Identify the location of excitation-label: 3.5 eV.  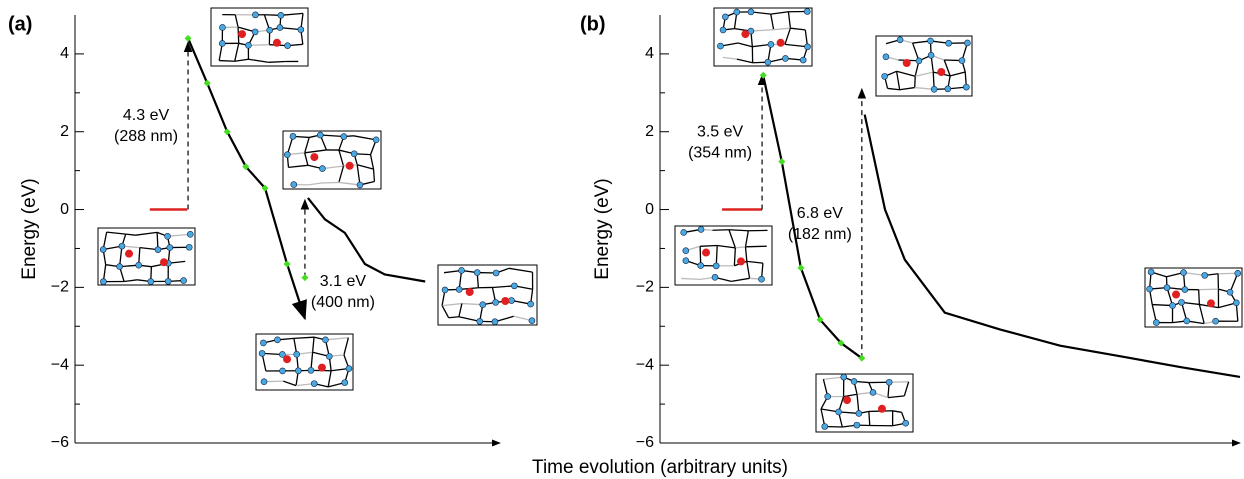
(720, 132).